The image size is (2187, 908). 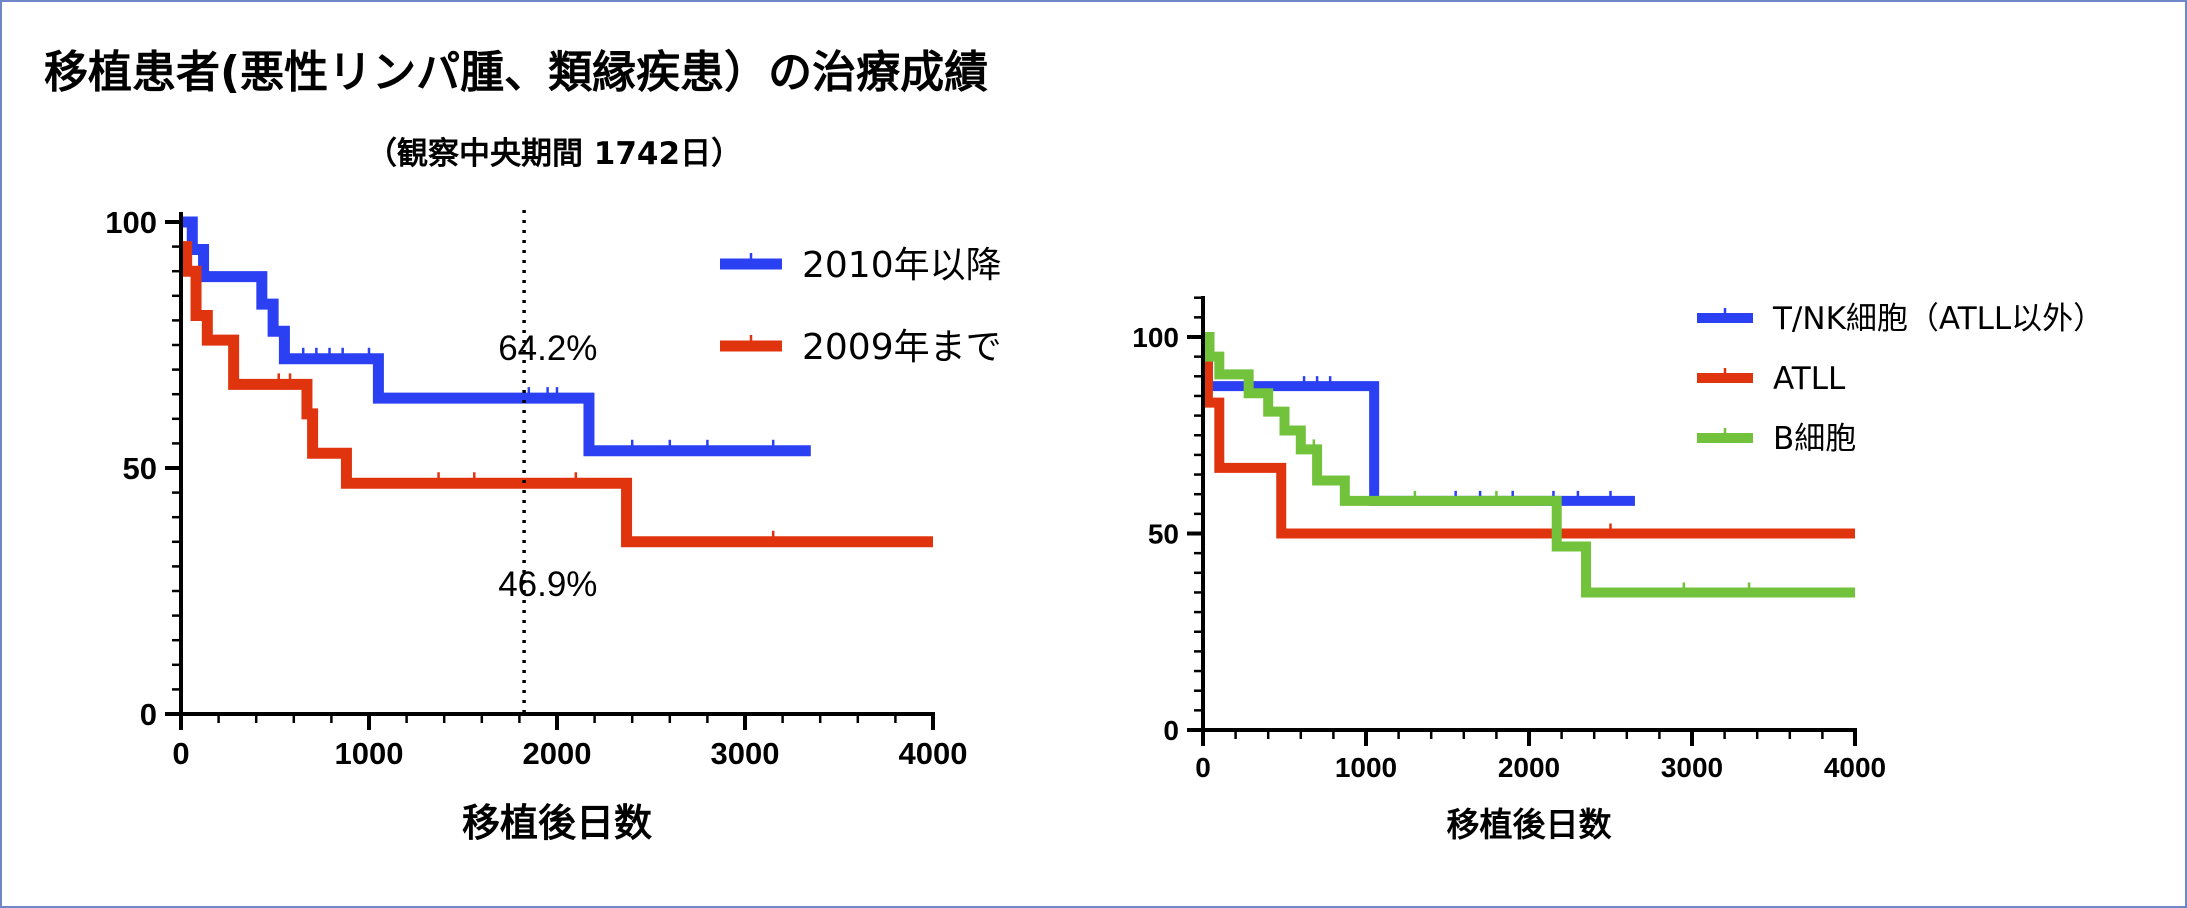 What do you see at coordinates (902, 265) in the screenshot?
I see `legend-label-2010: 2010年以降` at bounding box center [902, 265].